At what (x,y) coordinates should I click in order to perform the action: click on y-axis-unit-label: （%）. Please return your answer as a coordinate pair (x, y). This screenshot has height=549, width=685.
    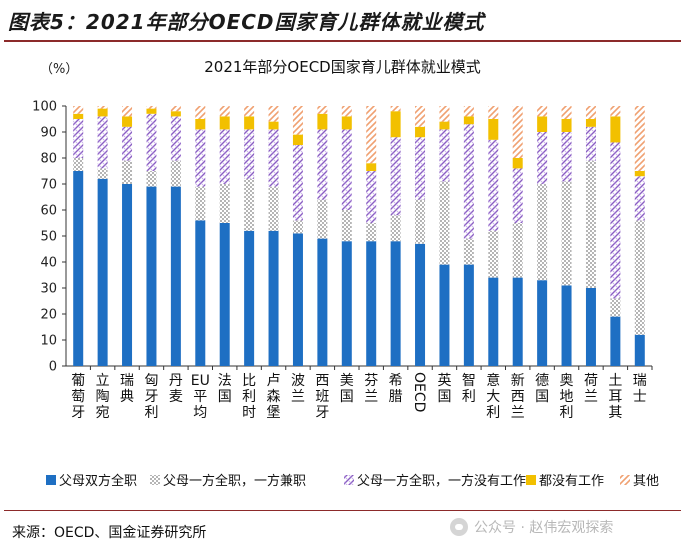
    Looking at the image, I should click on (59, 69).